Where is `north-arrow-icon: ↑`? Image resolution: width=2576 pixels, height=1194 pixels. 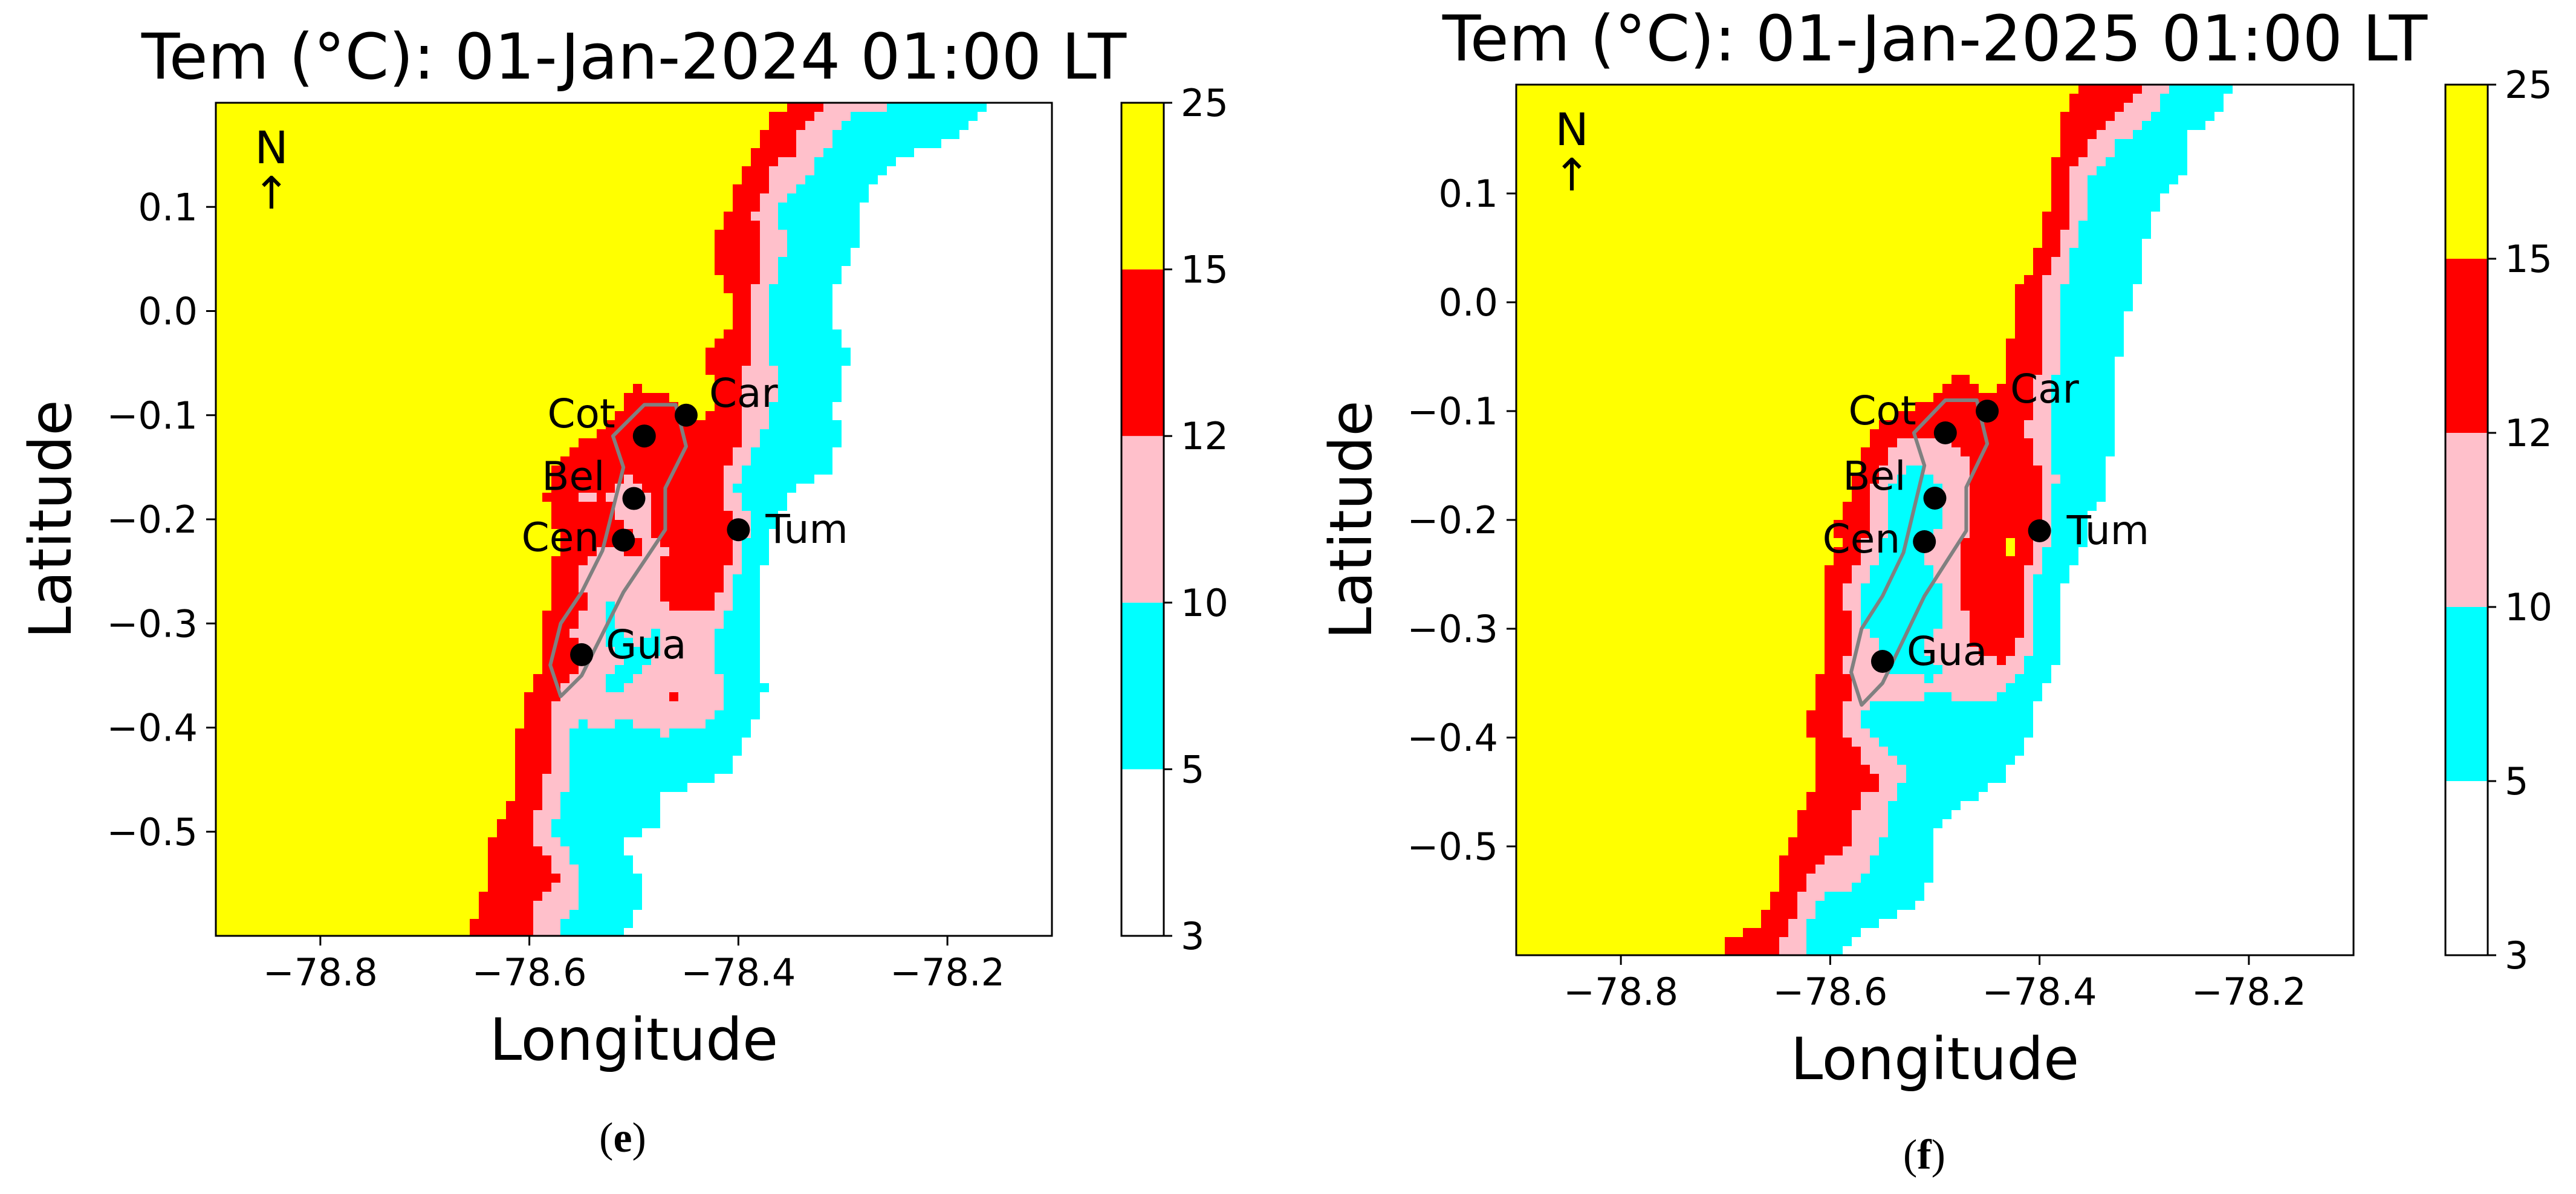 north-arrow-icon: ↑ is located at coordinates (1572, 175).